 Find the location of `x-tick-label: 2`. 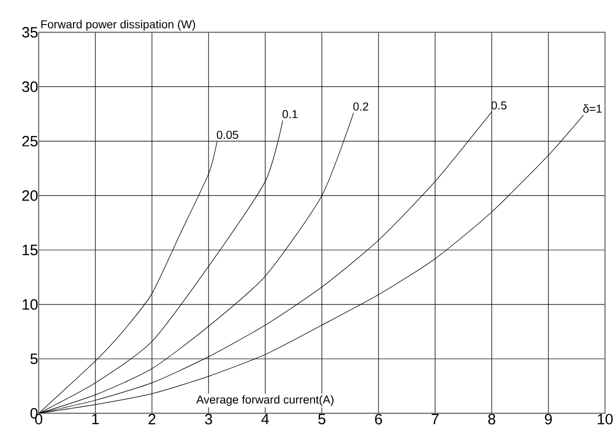

x-tick-label: 2 is located at coordinates (152, 419).